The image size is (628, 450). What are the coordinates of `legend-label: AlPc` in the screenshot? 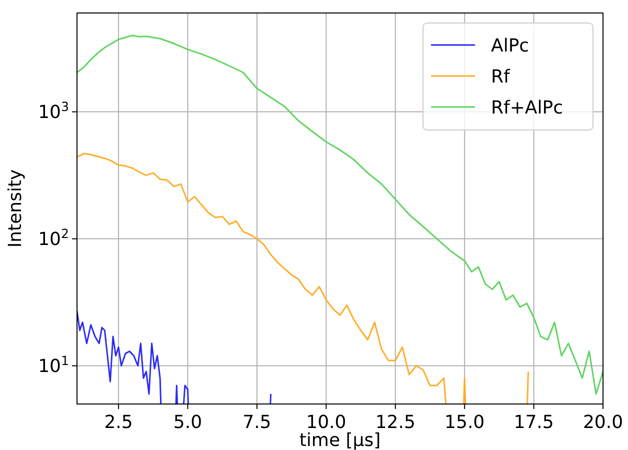 It's located at (510, 45).